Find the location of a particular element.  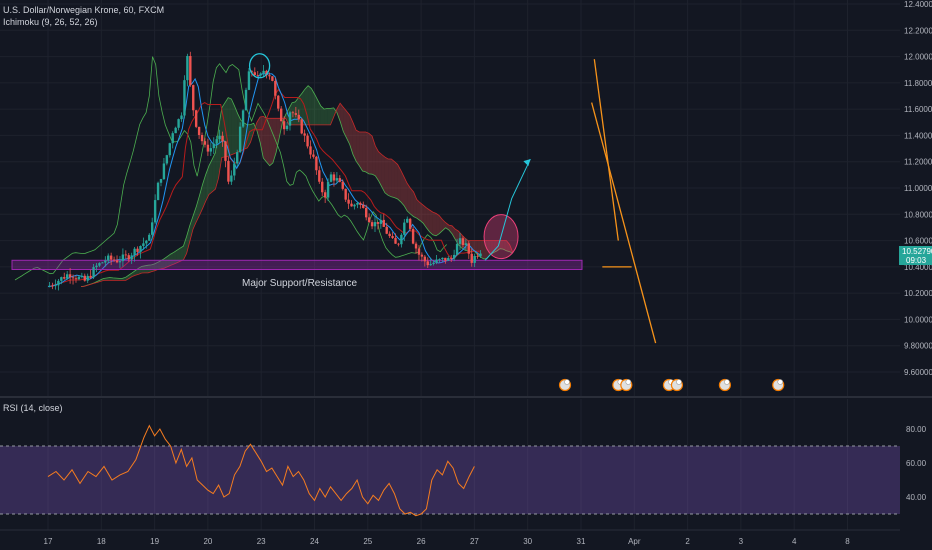

rsi-axis: 80.00 60.00 40.00 is located at coordinates (916, 463).